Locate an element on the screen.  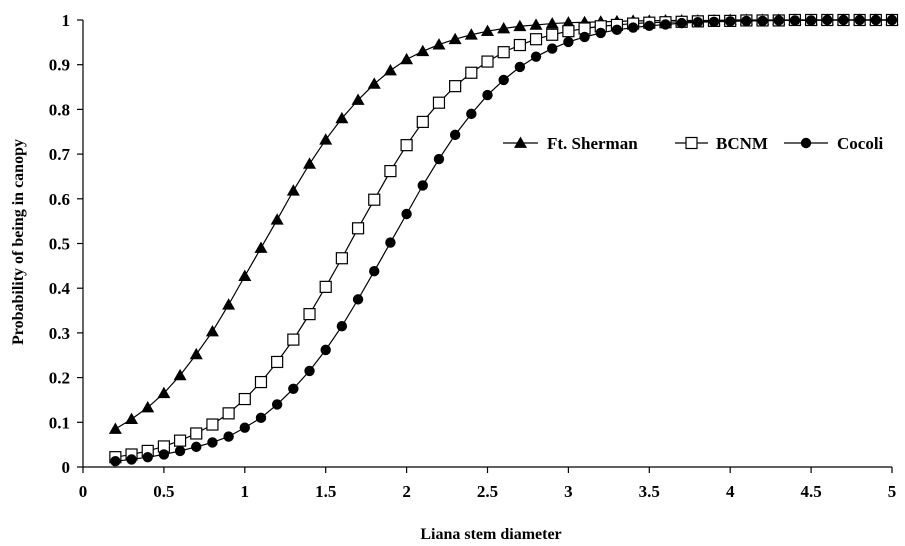
legend-label: BCNM is located at coordinates (742, 143).